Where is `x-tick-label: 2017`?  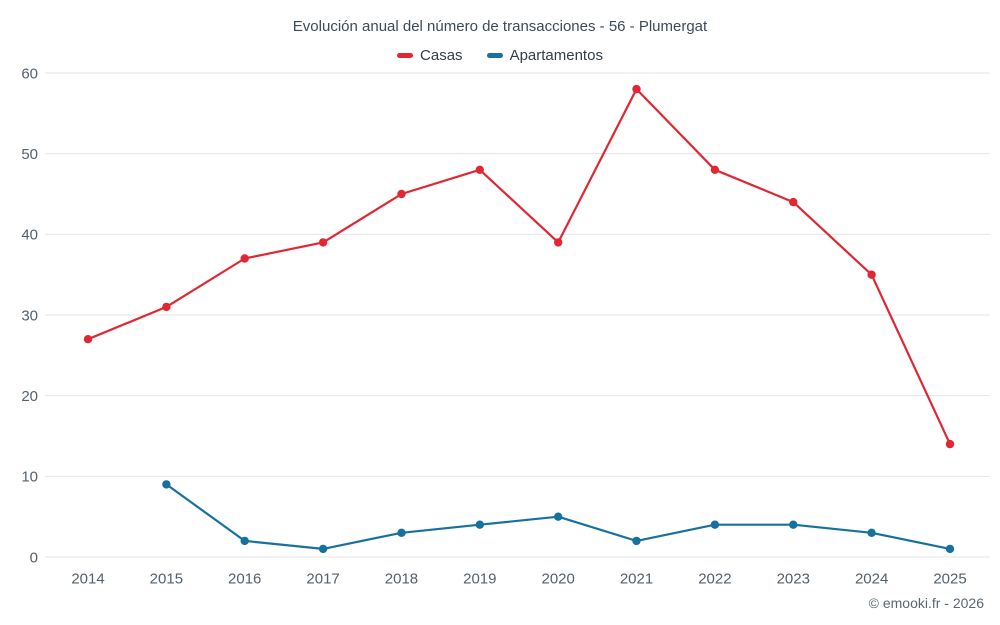
x-tick-label: 2017 is located at coordinates (322, 578).